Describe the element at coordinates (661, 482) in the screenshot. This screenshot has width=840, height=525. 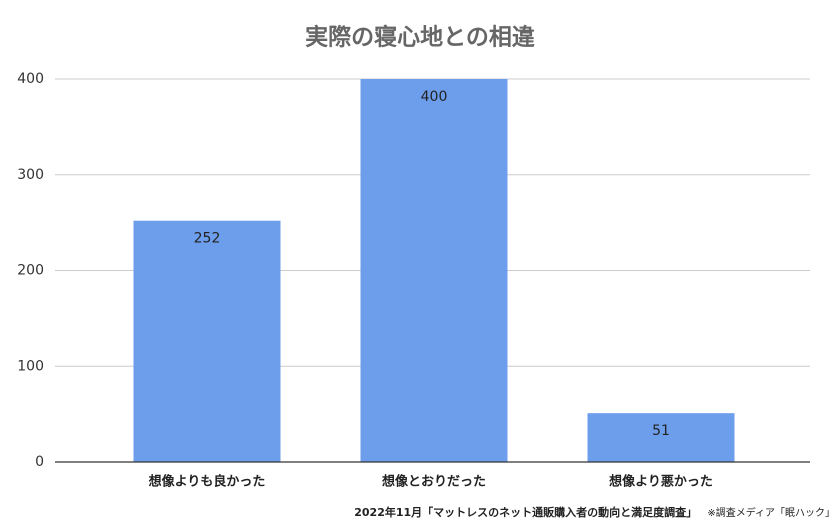
I see `x-tick-label: 想像より悪かった` at that location.